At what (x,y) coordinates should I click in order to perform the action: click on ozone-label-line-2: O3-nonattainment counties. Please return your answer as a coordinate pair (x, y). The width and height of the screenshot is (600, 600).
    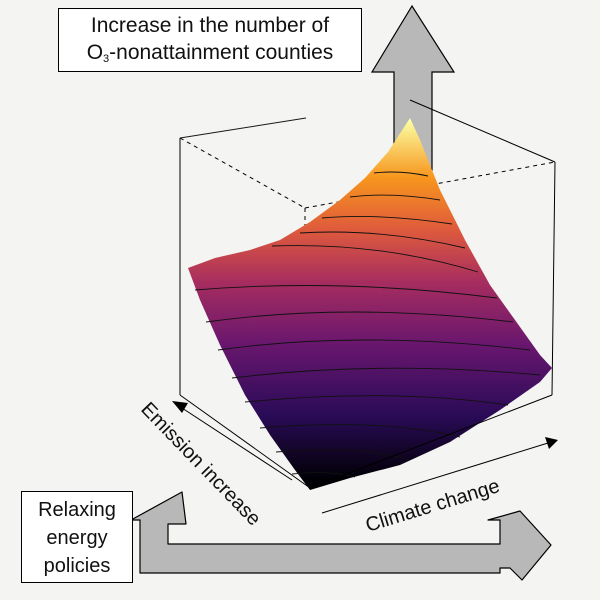
    Looking at the image, I should click on (210, 56).